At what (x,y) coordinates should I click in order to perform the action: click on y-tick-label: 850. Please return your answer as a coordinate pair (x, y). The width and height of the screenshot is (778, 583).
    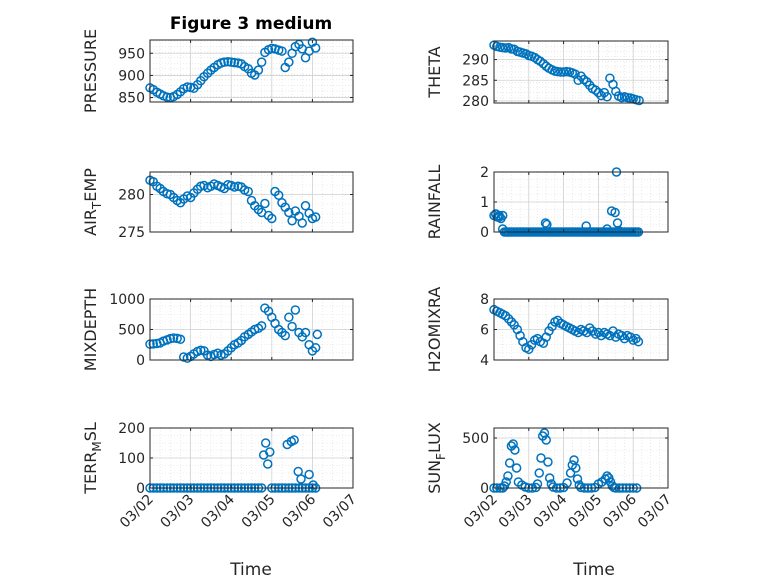
    Looking at the image, I should click on (131, 99).